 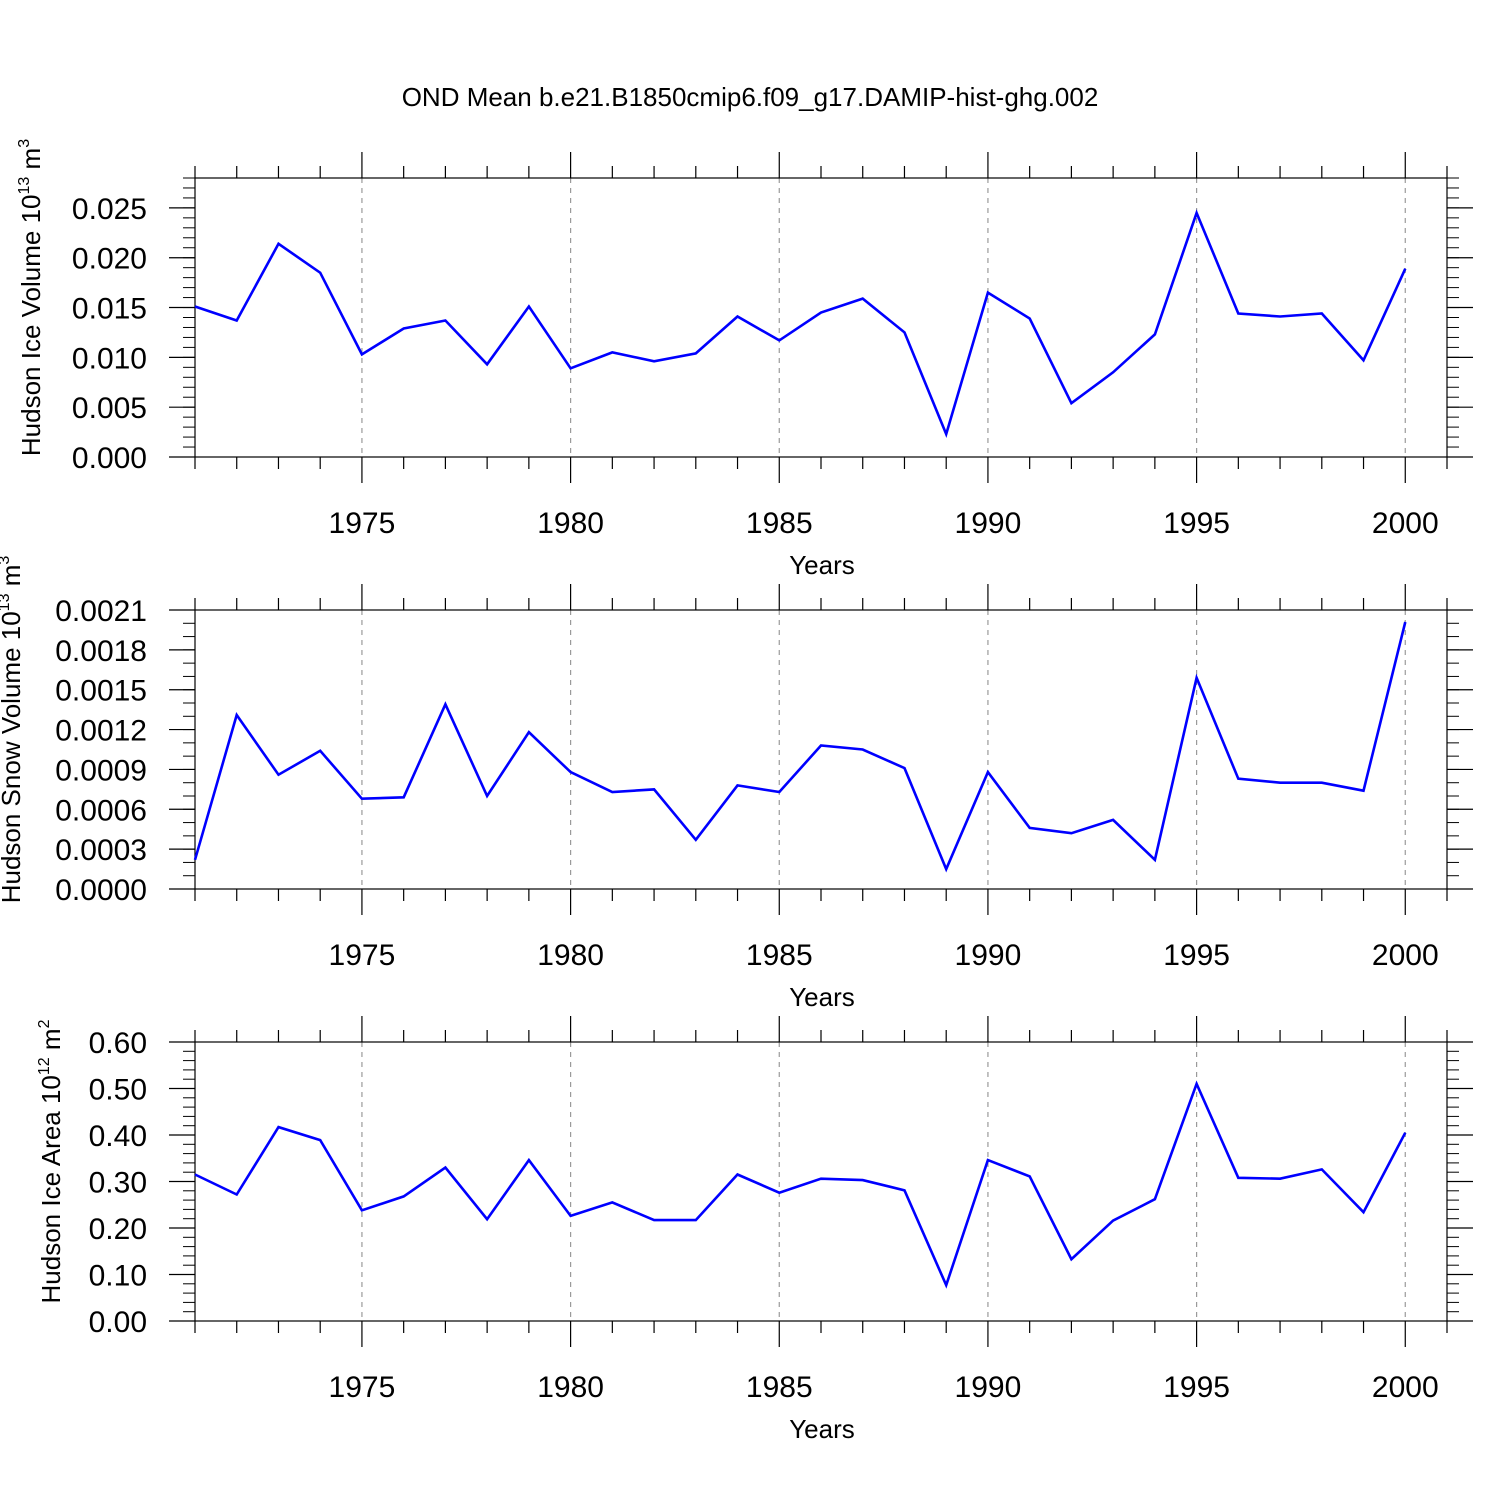 What do you see at coordinates (101, 770) in the screenshot?
I see `y-tick-label: 0.0009` at bounding box center [101, 770].